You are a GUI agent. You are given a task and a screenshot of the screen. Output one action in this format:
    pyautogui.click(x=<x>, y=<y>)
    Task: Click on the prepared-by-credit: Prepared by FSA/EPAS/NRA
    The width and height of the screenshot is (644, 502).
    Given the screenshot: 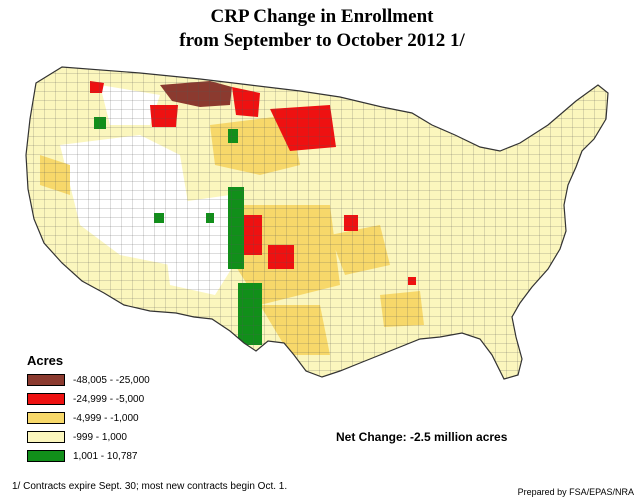 What is the action you would take?
    pyautogui.click(x=575, y=492)
    